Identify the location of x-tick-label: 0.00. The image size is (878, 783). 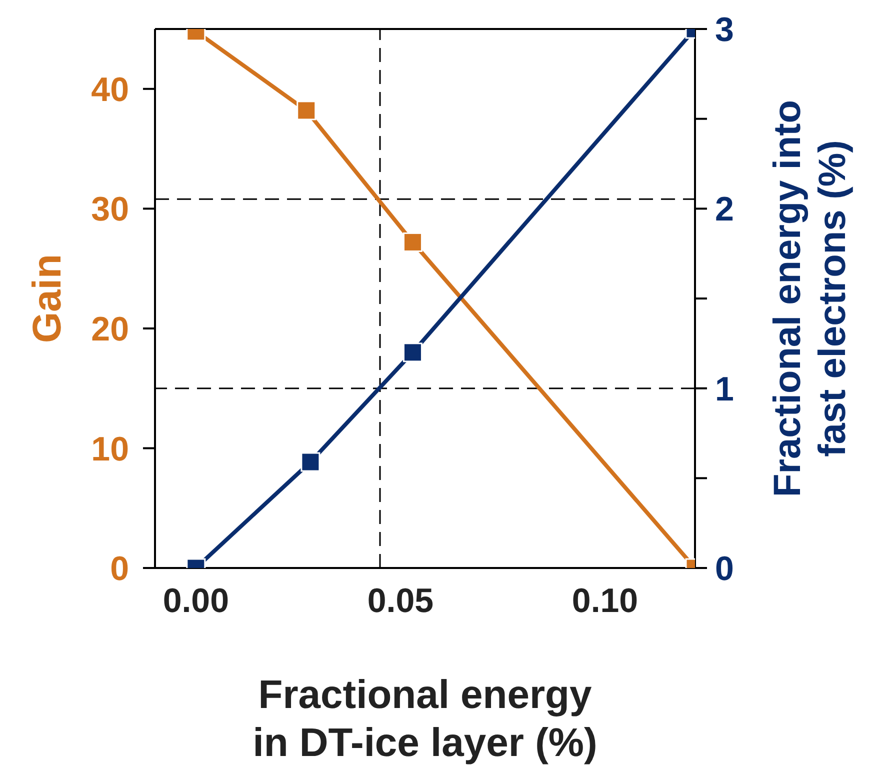
(196, 601).